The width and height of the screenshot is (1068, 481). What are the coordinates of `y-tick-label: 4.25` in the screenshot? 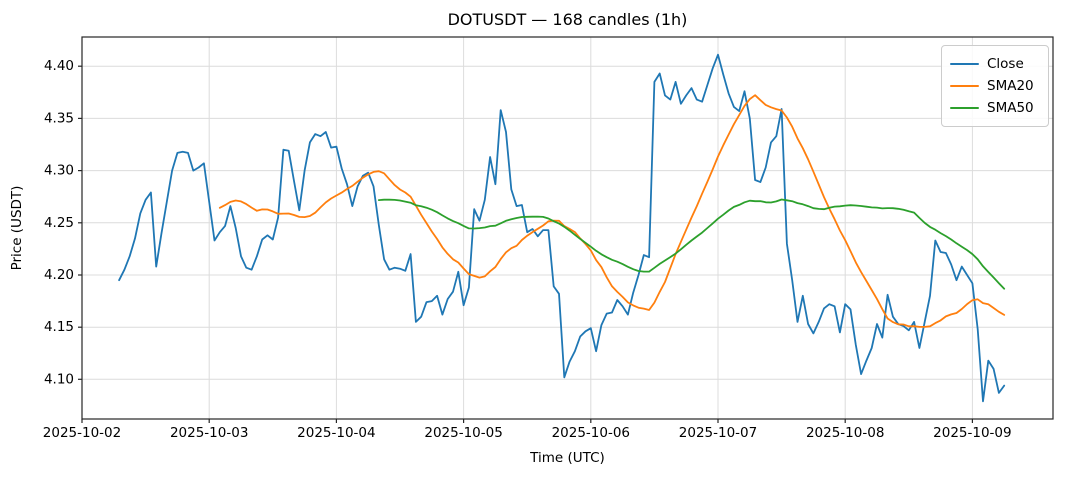 It's located at (59, 223).